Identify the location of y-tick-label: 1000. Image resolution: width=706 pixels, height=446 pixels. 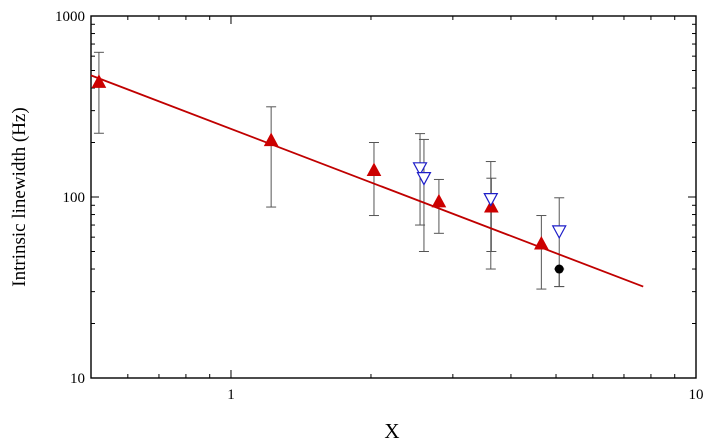
(70, 17).